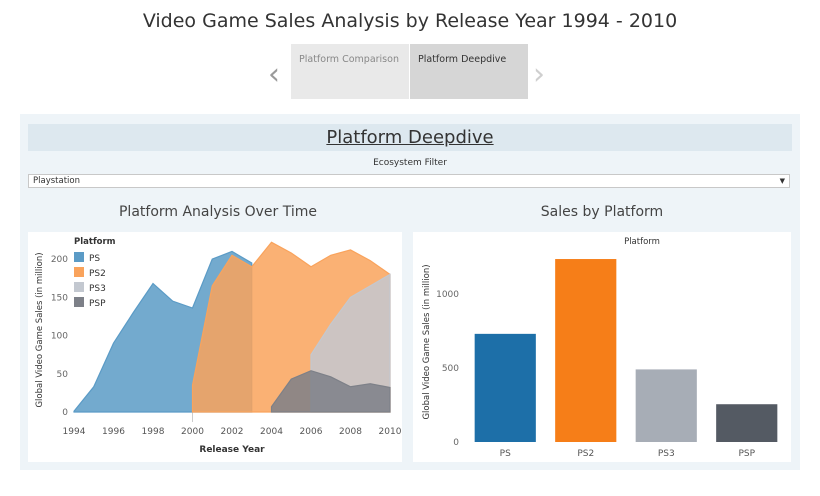  Describe the element at coordinates (585, 454) in the screenshot. I see `bar-category-label: PS2` at that location.